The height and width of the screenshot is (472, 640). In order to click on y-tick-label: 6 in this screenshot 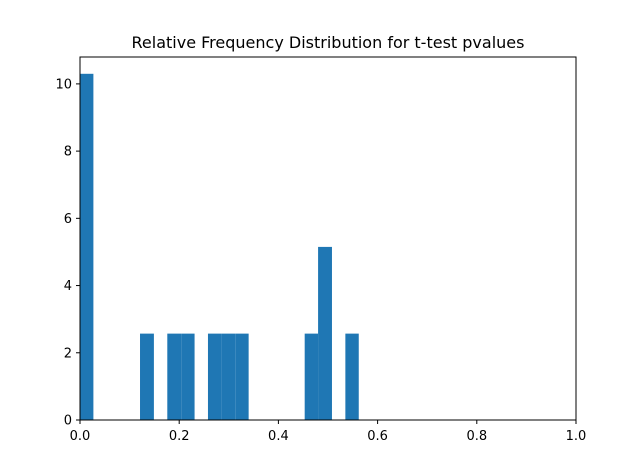, I will do `click(68, 219)`.